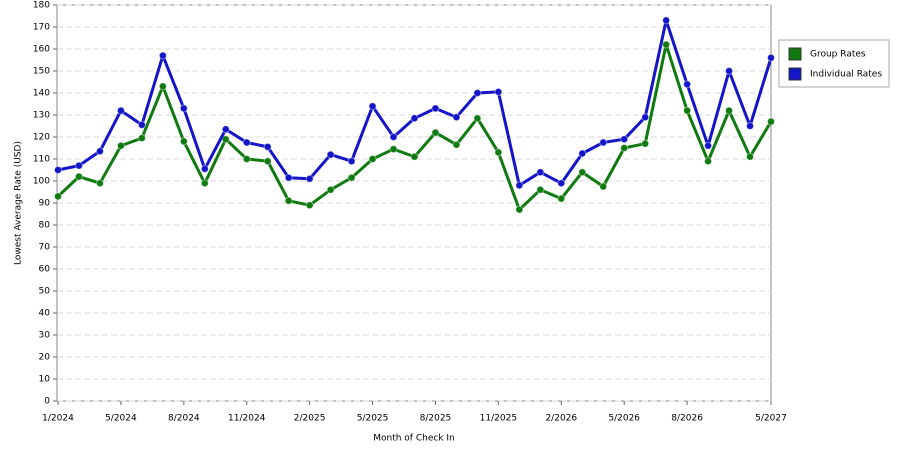 The height and width of the screenshot is (450, 900). Describe the element at coordinates (373, 419) in the screenshot. I see `x-tick-label: 5/2025` at that location.